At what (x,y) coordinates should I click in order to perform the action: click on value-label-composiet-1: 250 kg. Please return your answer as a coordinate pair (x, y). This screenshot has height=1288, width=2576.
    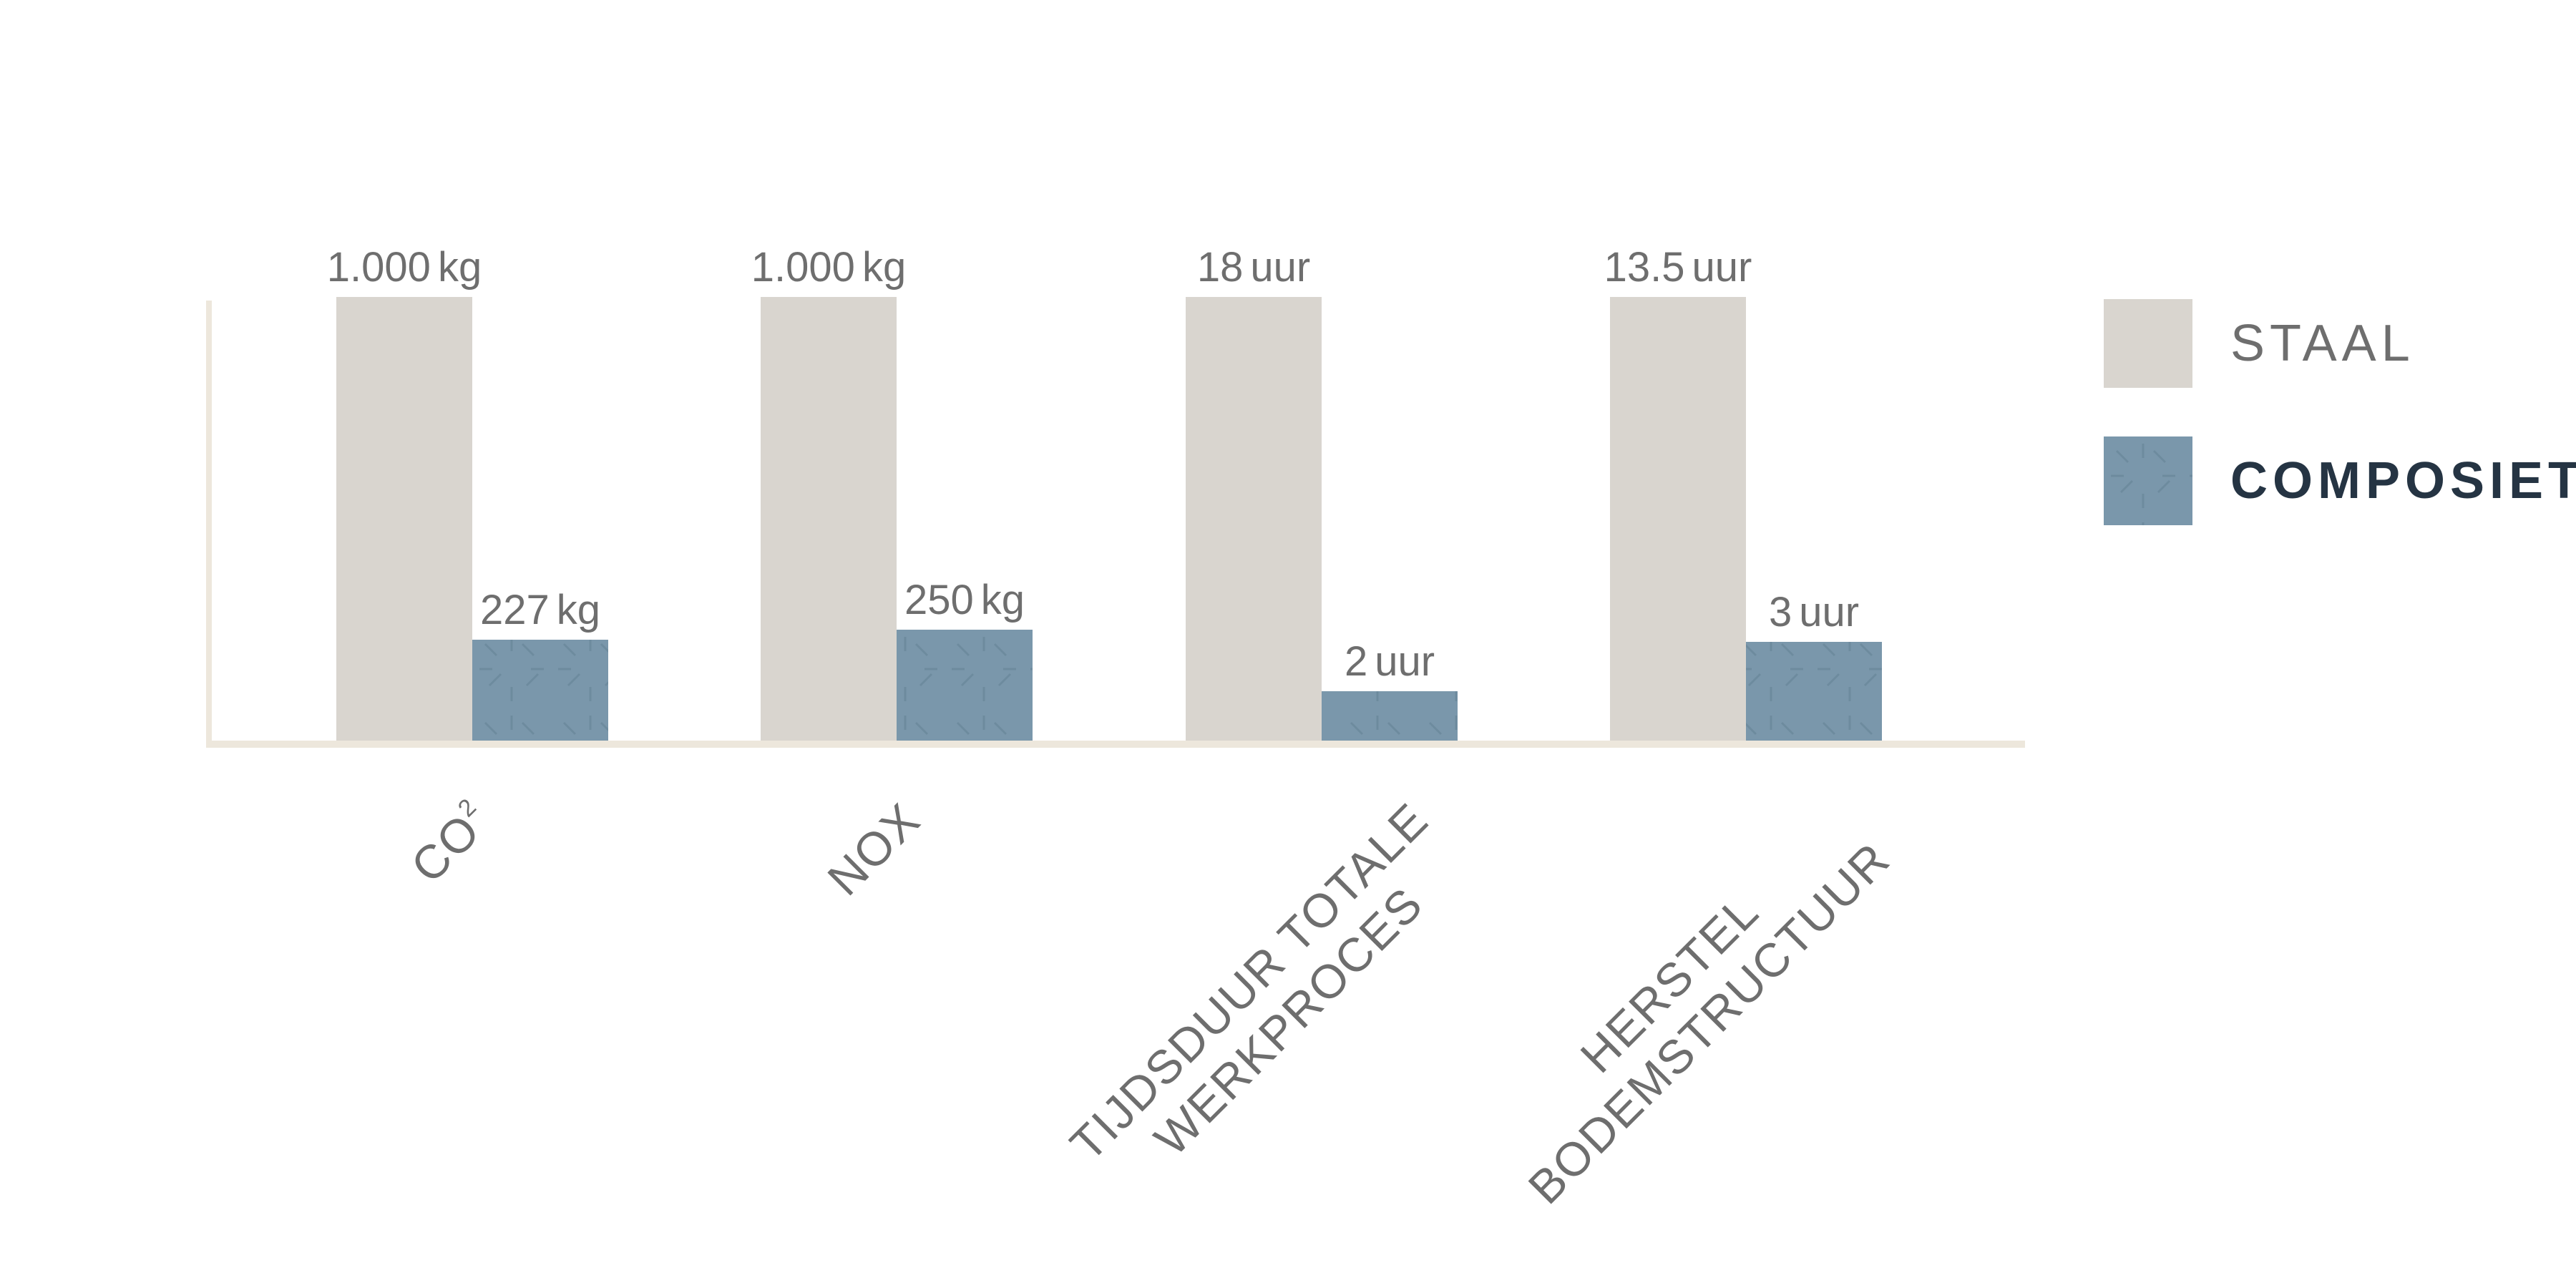
    Looking at the image, I should click on (964, 600).